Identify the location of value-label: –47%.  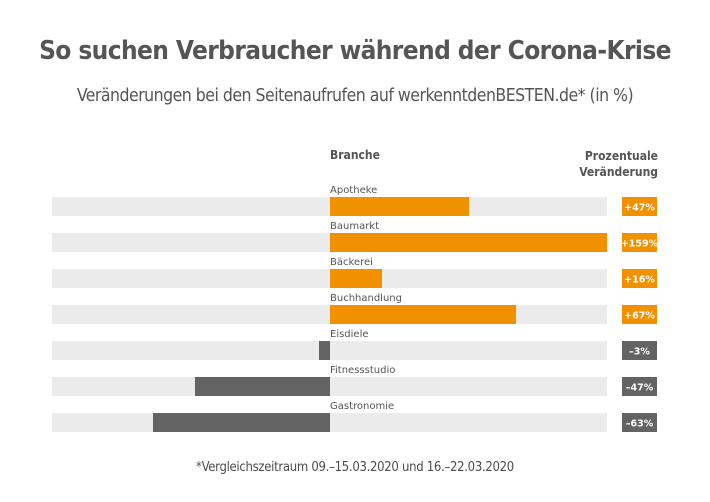
(640, 388).